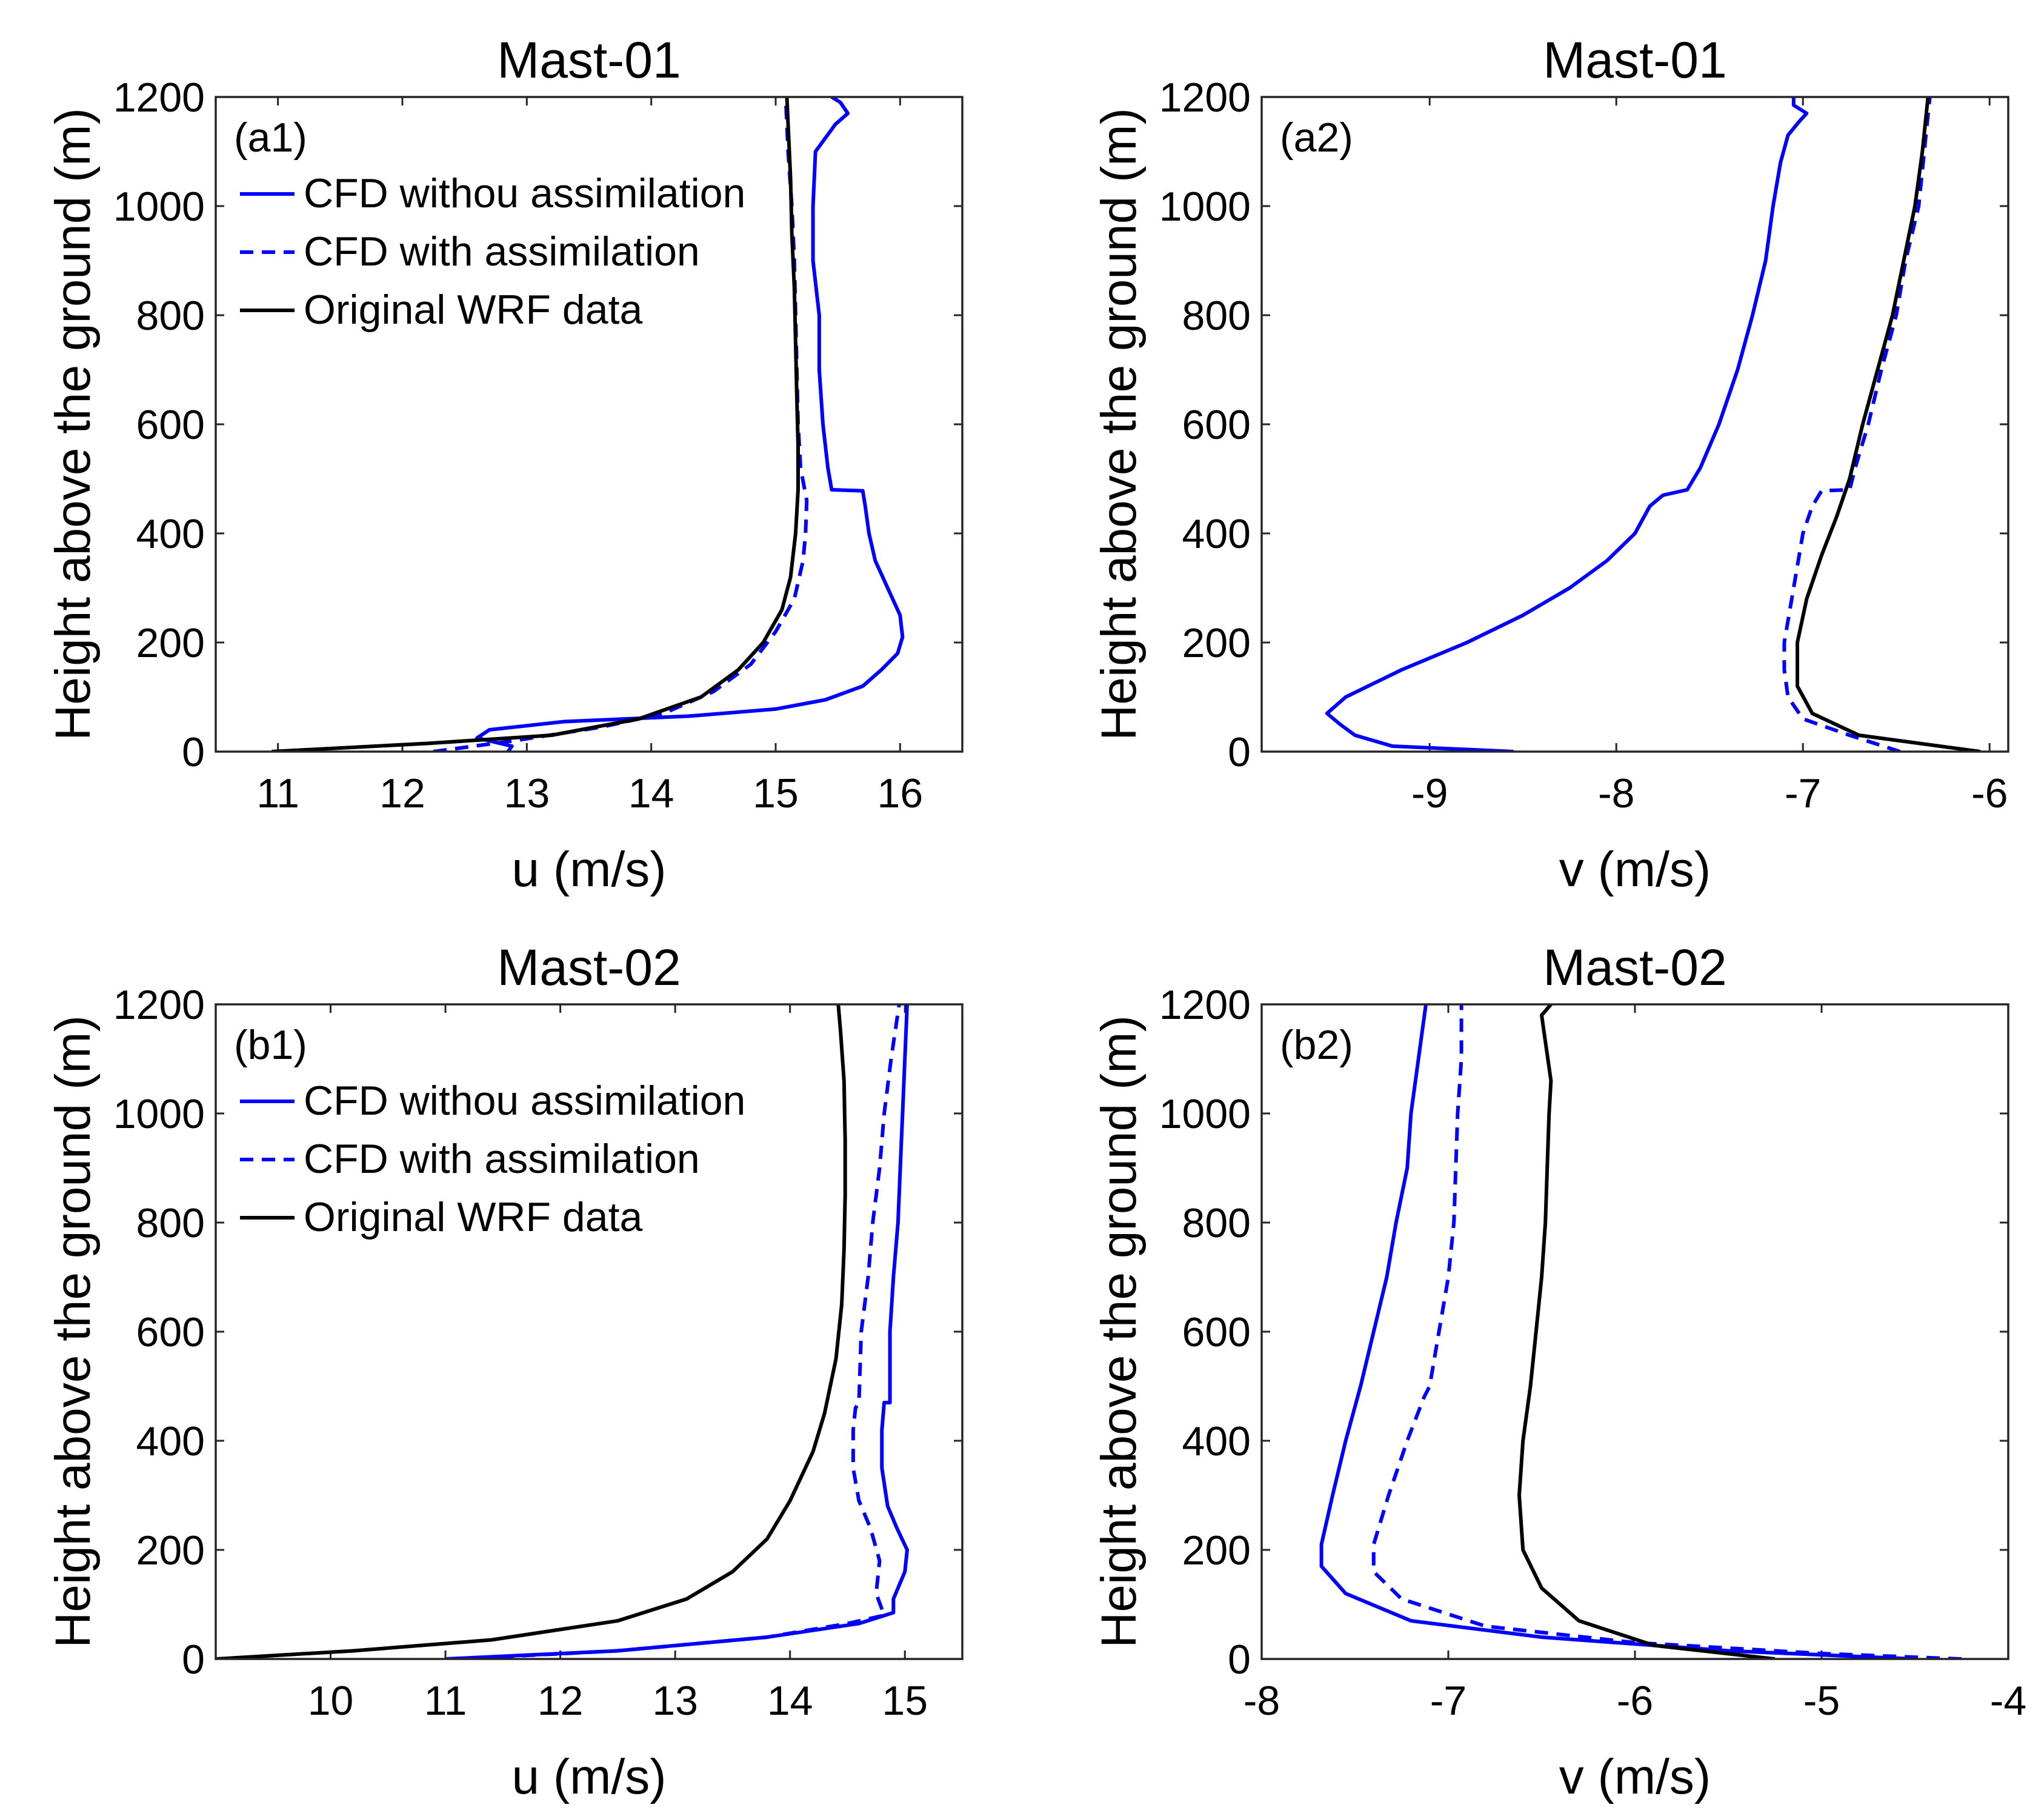  I want to click on panel-tag: (b1), so click(271, 1045).